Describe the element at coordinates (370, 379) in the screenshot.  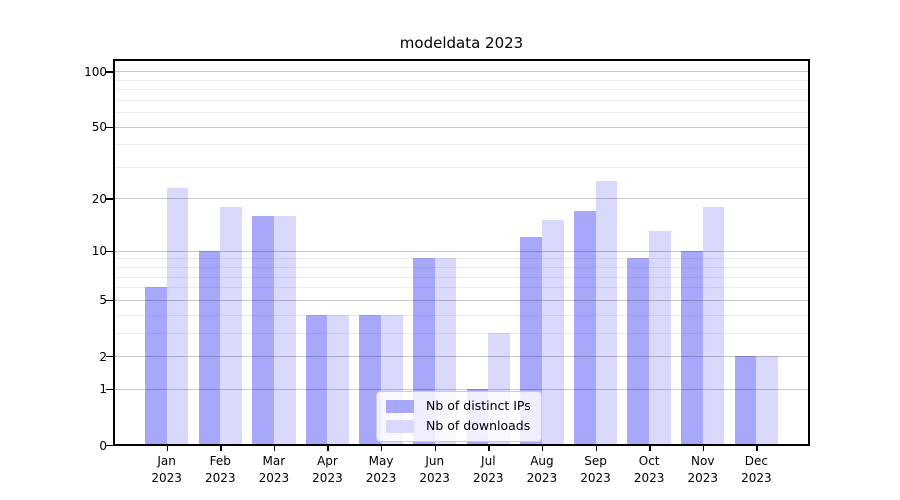
I see `bar-distinct-ips-may` at that location.